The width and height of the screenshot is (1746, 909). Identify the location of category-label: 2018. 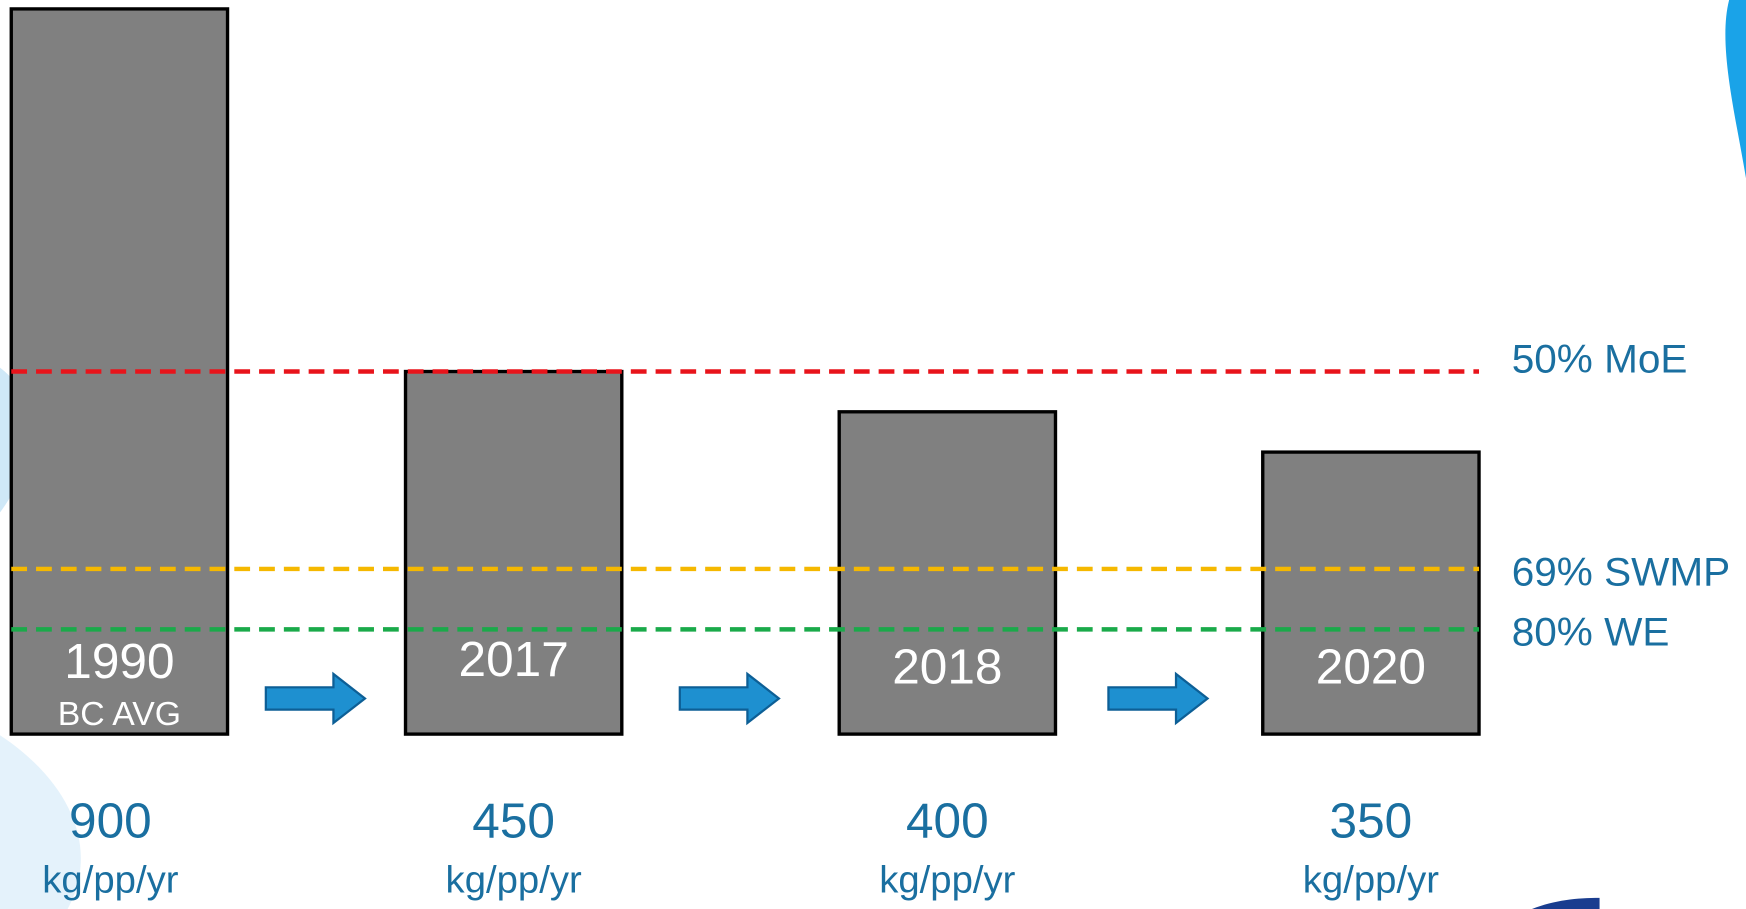
(947, 667).